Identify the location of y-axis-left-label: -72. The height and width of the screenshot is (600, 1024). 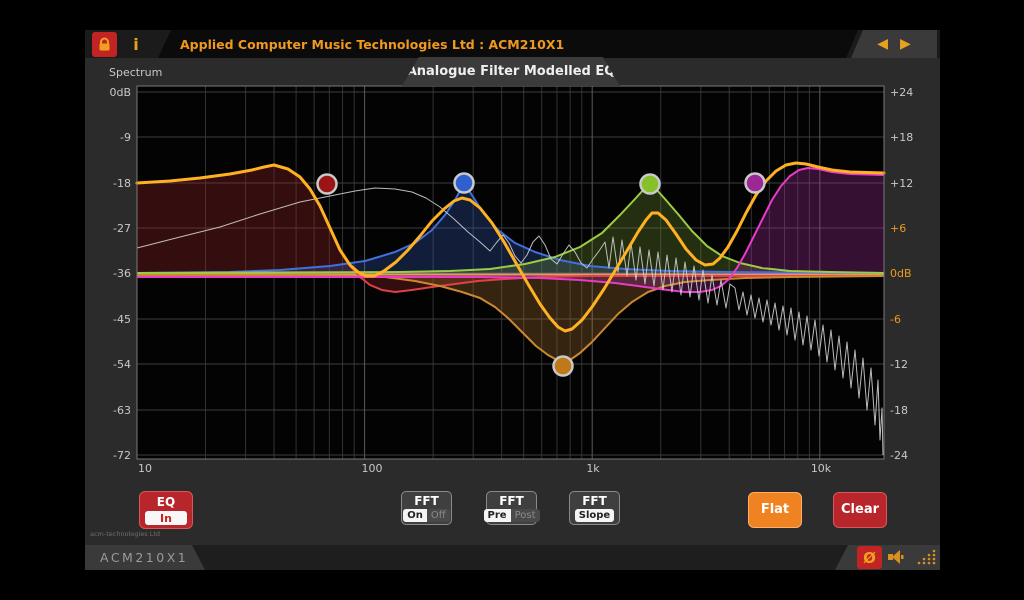
(122, 455).